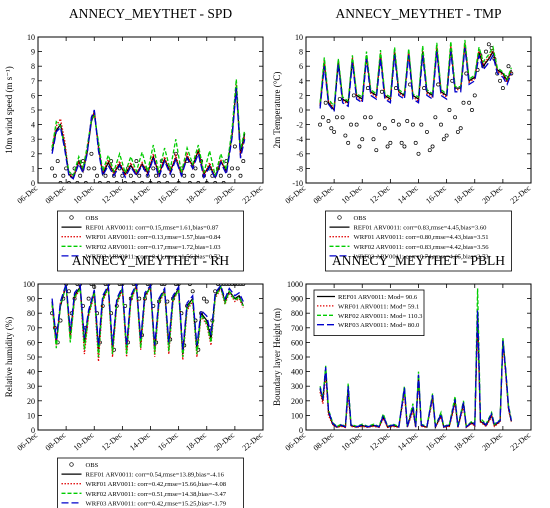  I want to click on y-tick-label: 80, so click(31, 313).